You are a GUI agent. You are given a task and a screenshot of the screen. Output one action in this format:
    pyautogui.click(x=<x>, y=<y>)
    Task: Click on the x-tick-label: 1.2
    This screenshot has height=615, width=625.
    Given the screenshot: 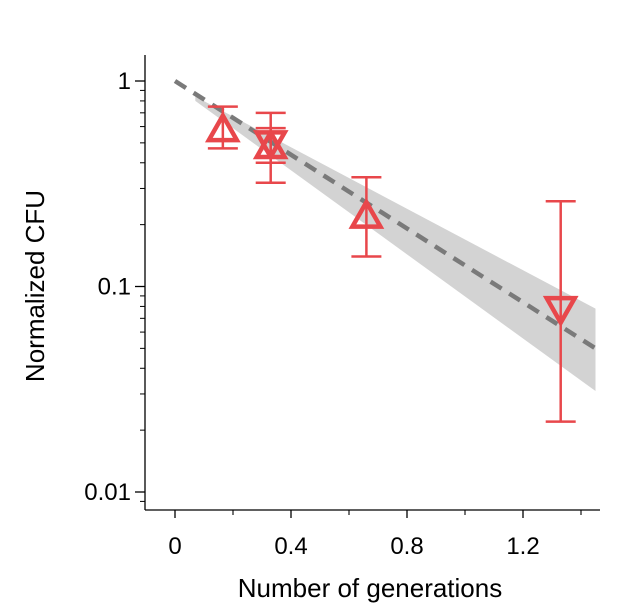 What is the action you would take?
    pyautogui.click(x=522, y=546)
    